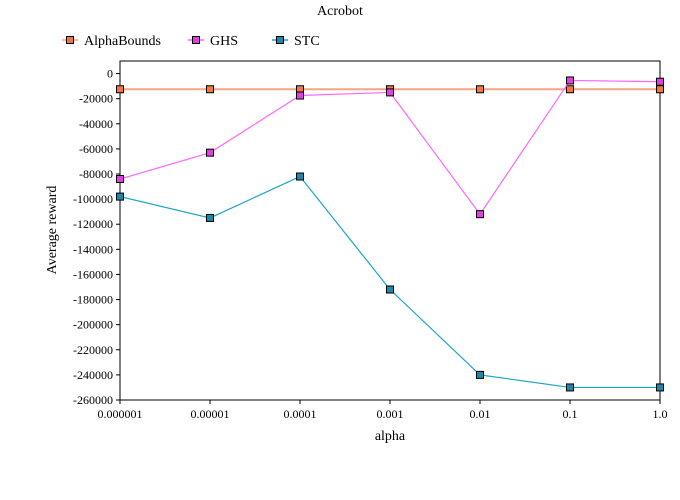  What do you see at coordinates (224, 41) in the screenshot?
I see `legend-label-ghs: GHS` at bounding box center [224, 41].